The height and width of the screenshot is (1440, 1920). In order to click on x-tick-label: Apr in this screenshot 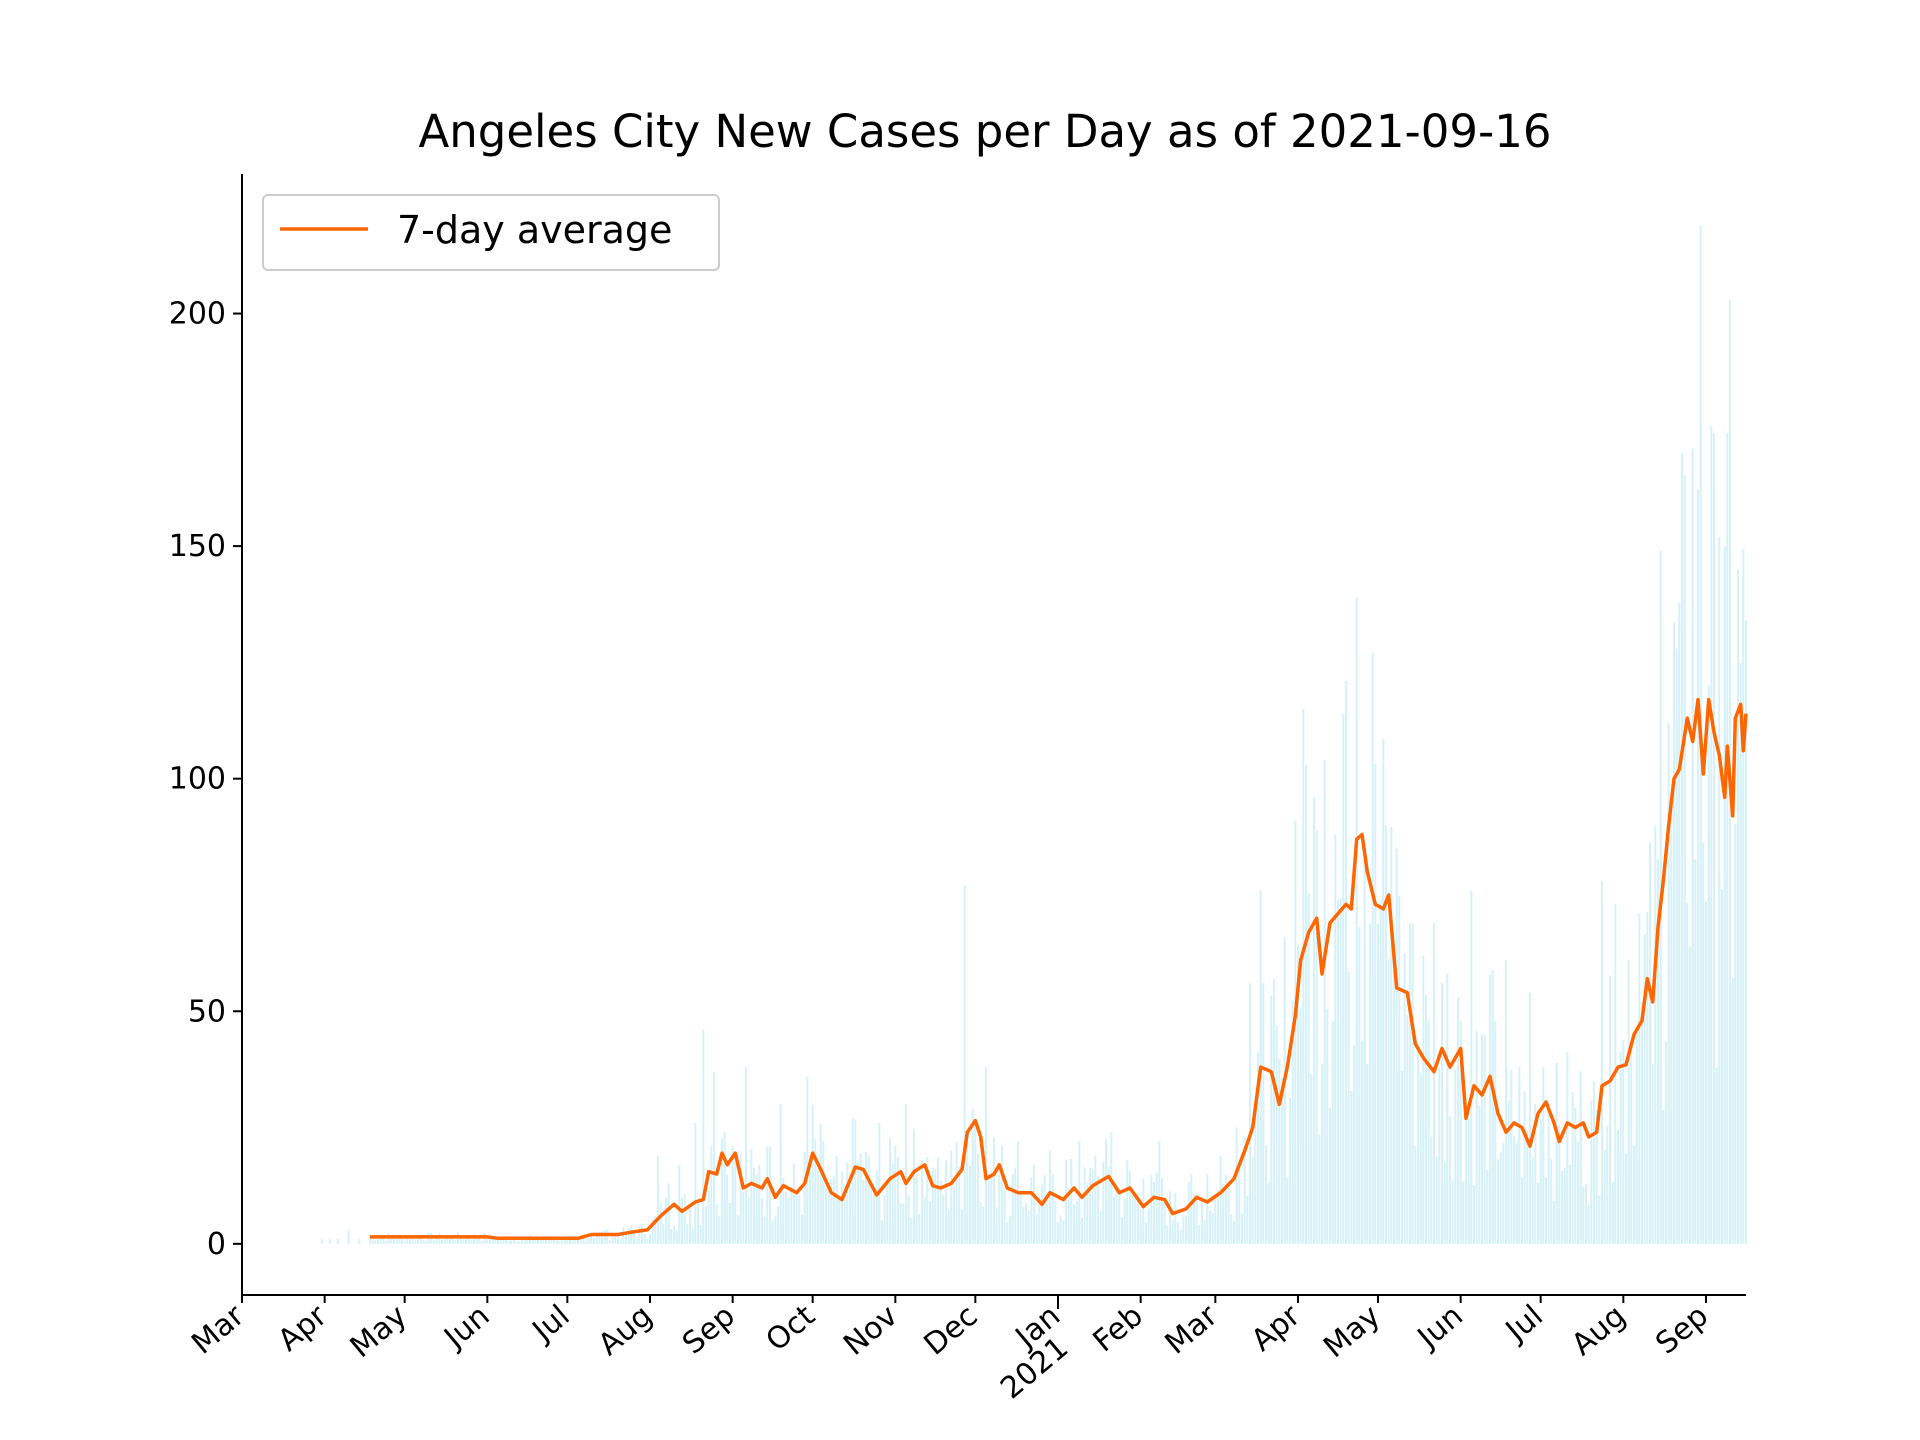, I will do `click(303, 1328)`.